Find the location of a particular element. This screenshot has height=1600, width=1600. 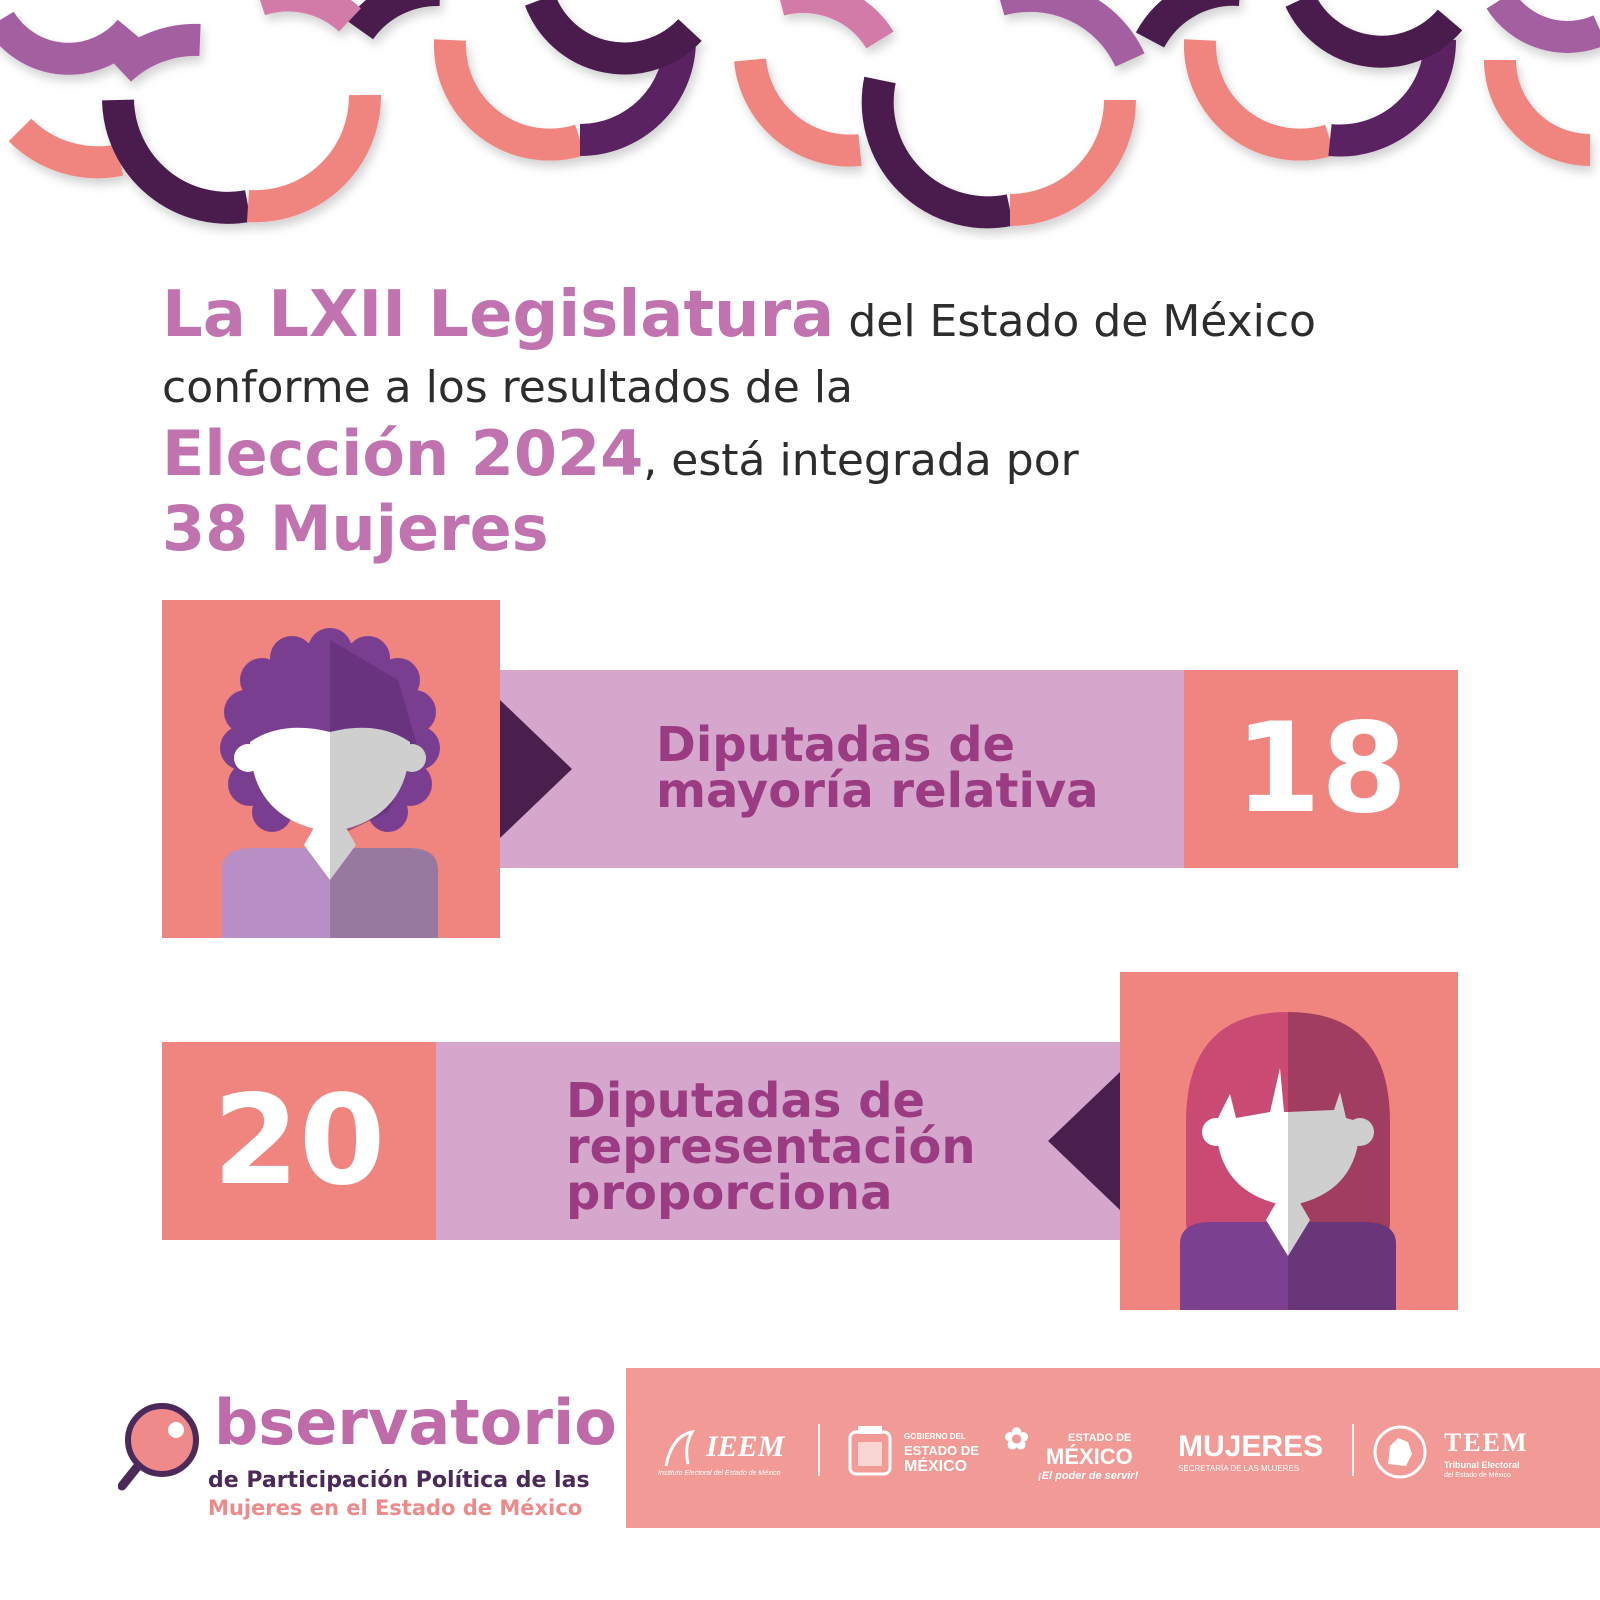

teem-subtitle-2: del Estado de México is located at coordinates (1477, 1475).